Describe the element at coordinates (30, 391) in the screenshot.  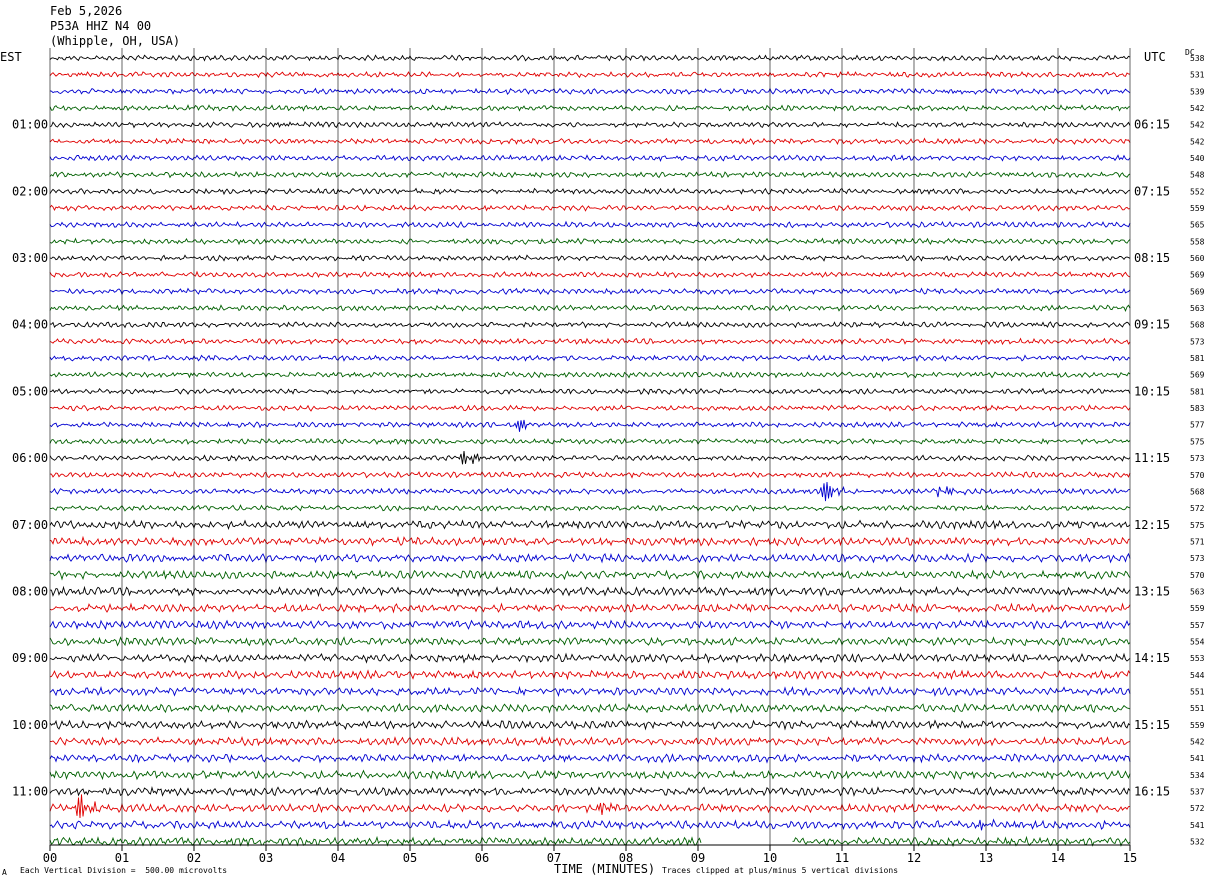
I see `left-hour-label-4: 05:00` at that location.